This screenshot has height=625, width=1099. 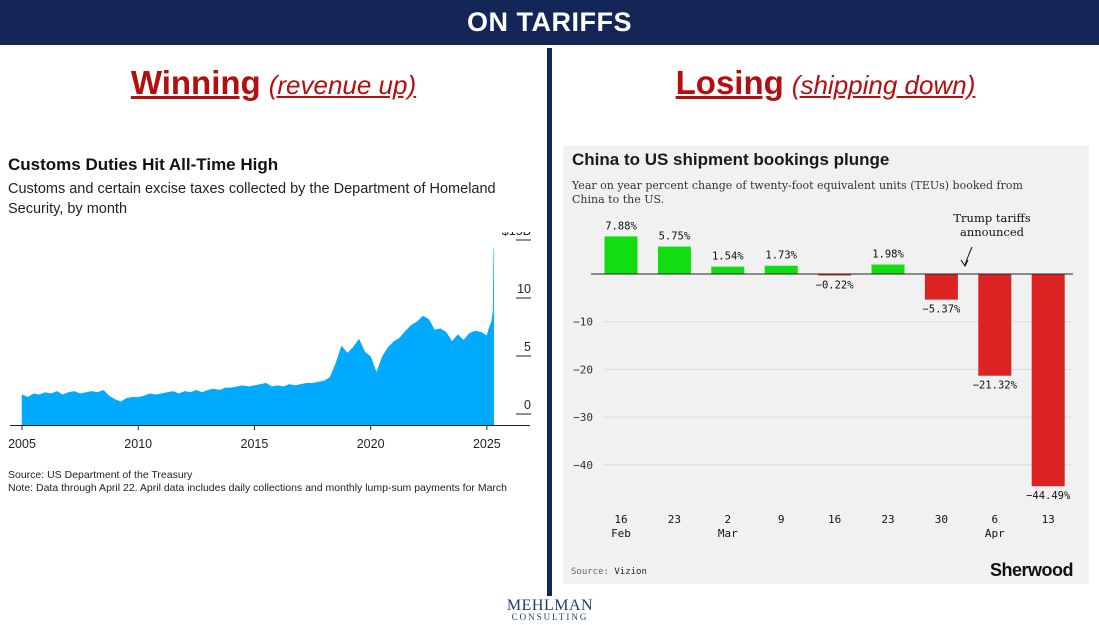 What do you see at coordinates (731, 159) in the screenshot?
I see `right-chart-title: China to US shipment bookings plunge` at bounding box center [731, 159].